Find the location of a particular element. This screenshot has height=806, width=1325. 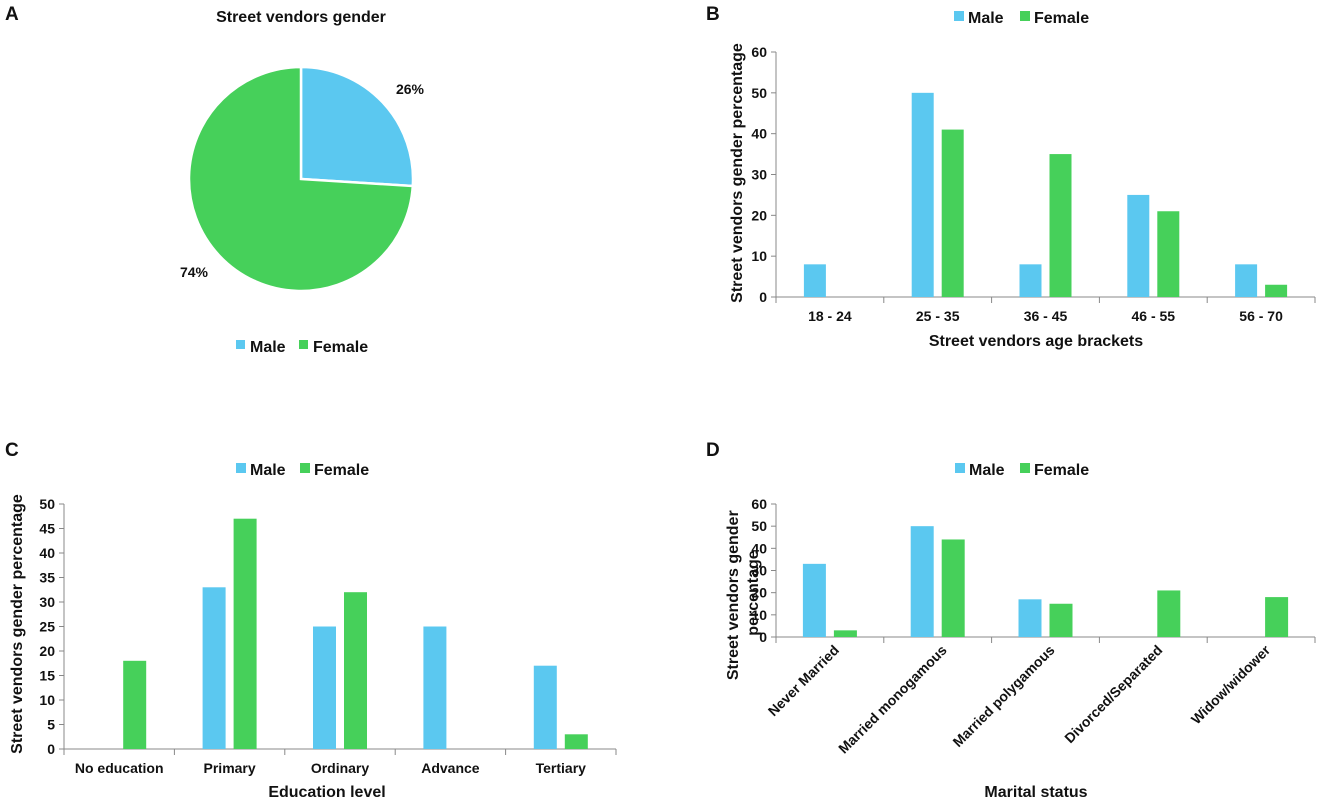

pie-slice-male is located at coordinates (357, 126).